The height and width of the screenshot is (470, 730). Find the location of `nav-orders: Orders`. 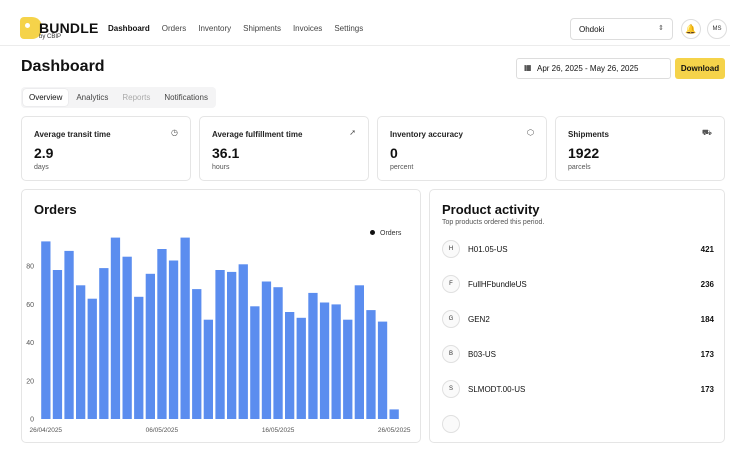

nav-orders: Orders is located at coordinates (174, 28).